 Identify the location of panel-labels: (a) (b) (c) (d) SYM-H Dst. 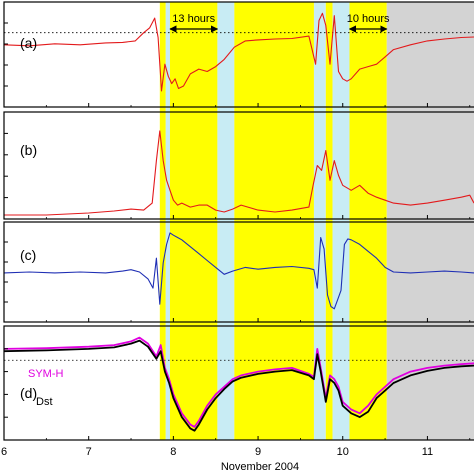
(42, 221).